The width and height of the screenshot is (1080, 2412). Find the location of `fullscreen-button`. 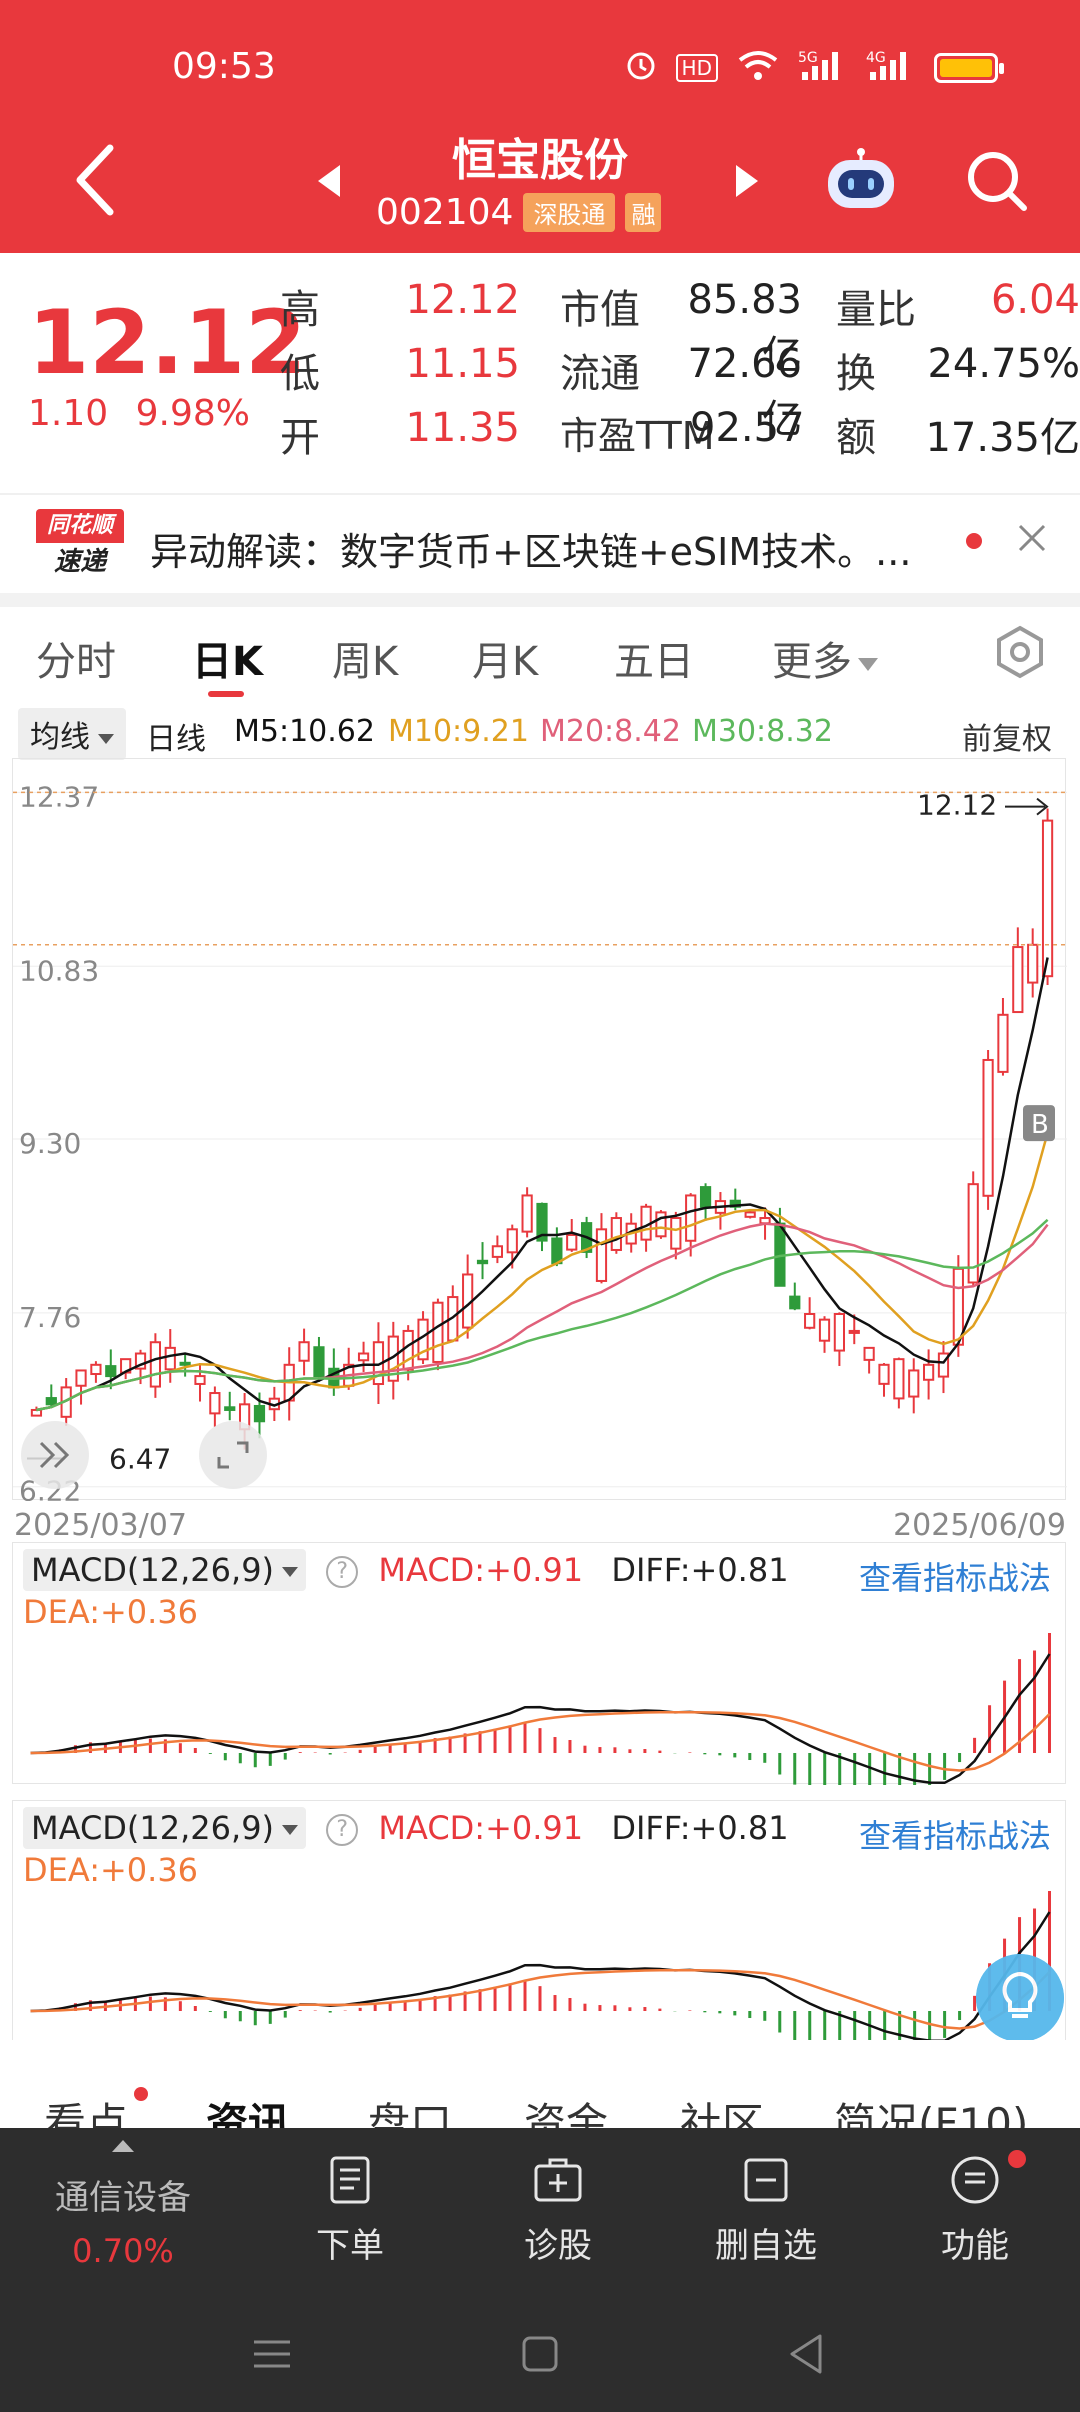

fullscreen-button is located at coordinates (233, 1455).